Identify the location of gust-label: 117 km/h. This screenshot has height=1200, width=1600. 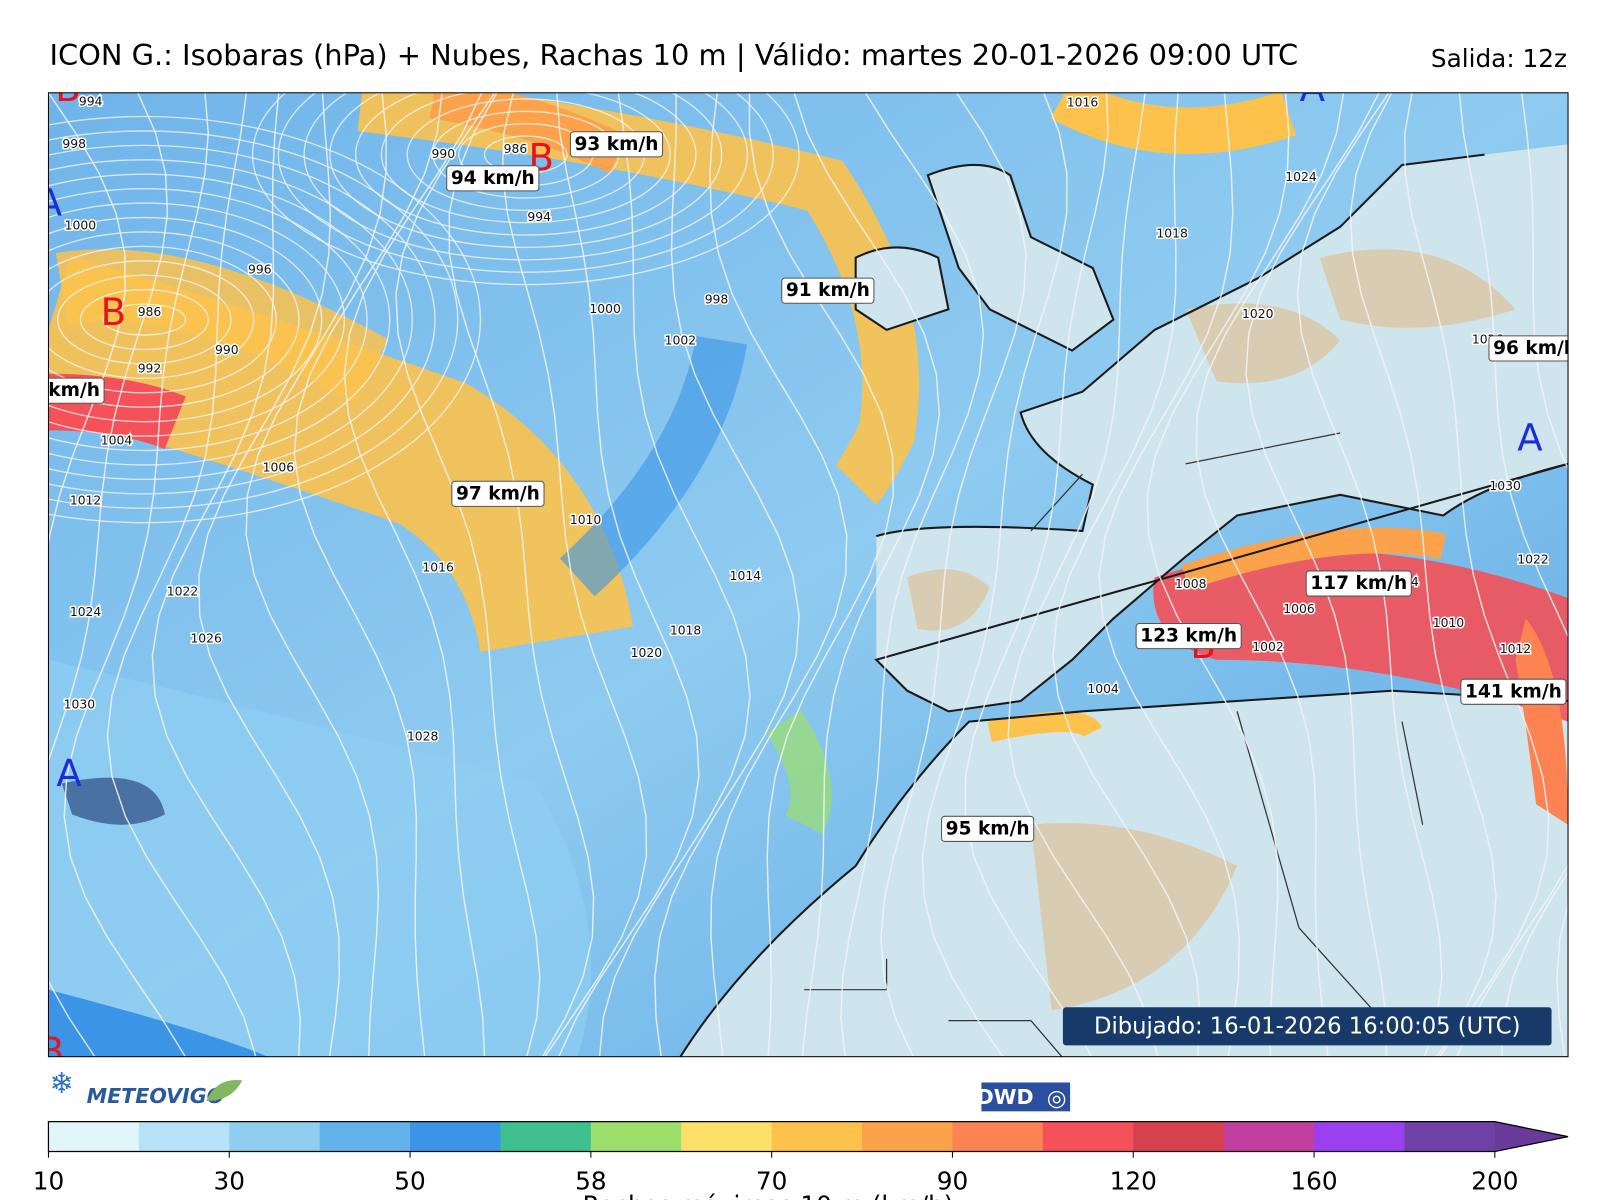
(1358, 583).